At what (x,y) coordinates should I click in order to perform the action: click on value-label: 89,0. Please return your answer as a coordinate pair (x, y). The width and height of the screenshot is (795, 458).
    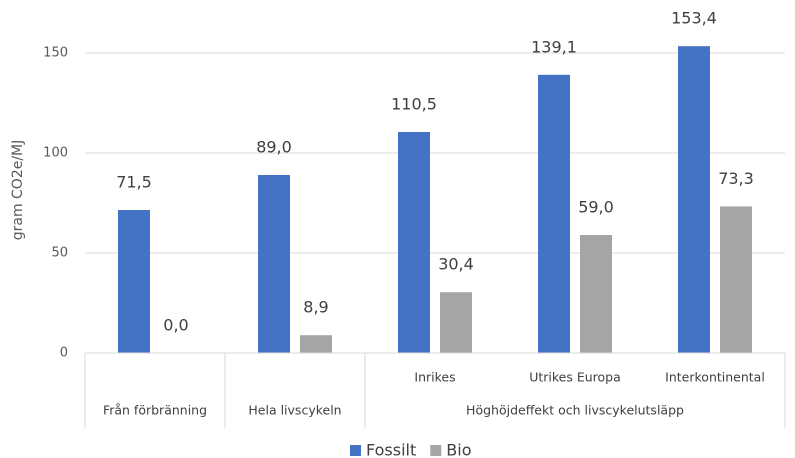
    Looking at the image, I should click on (274, 147).